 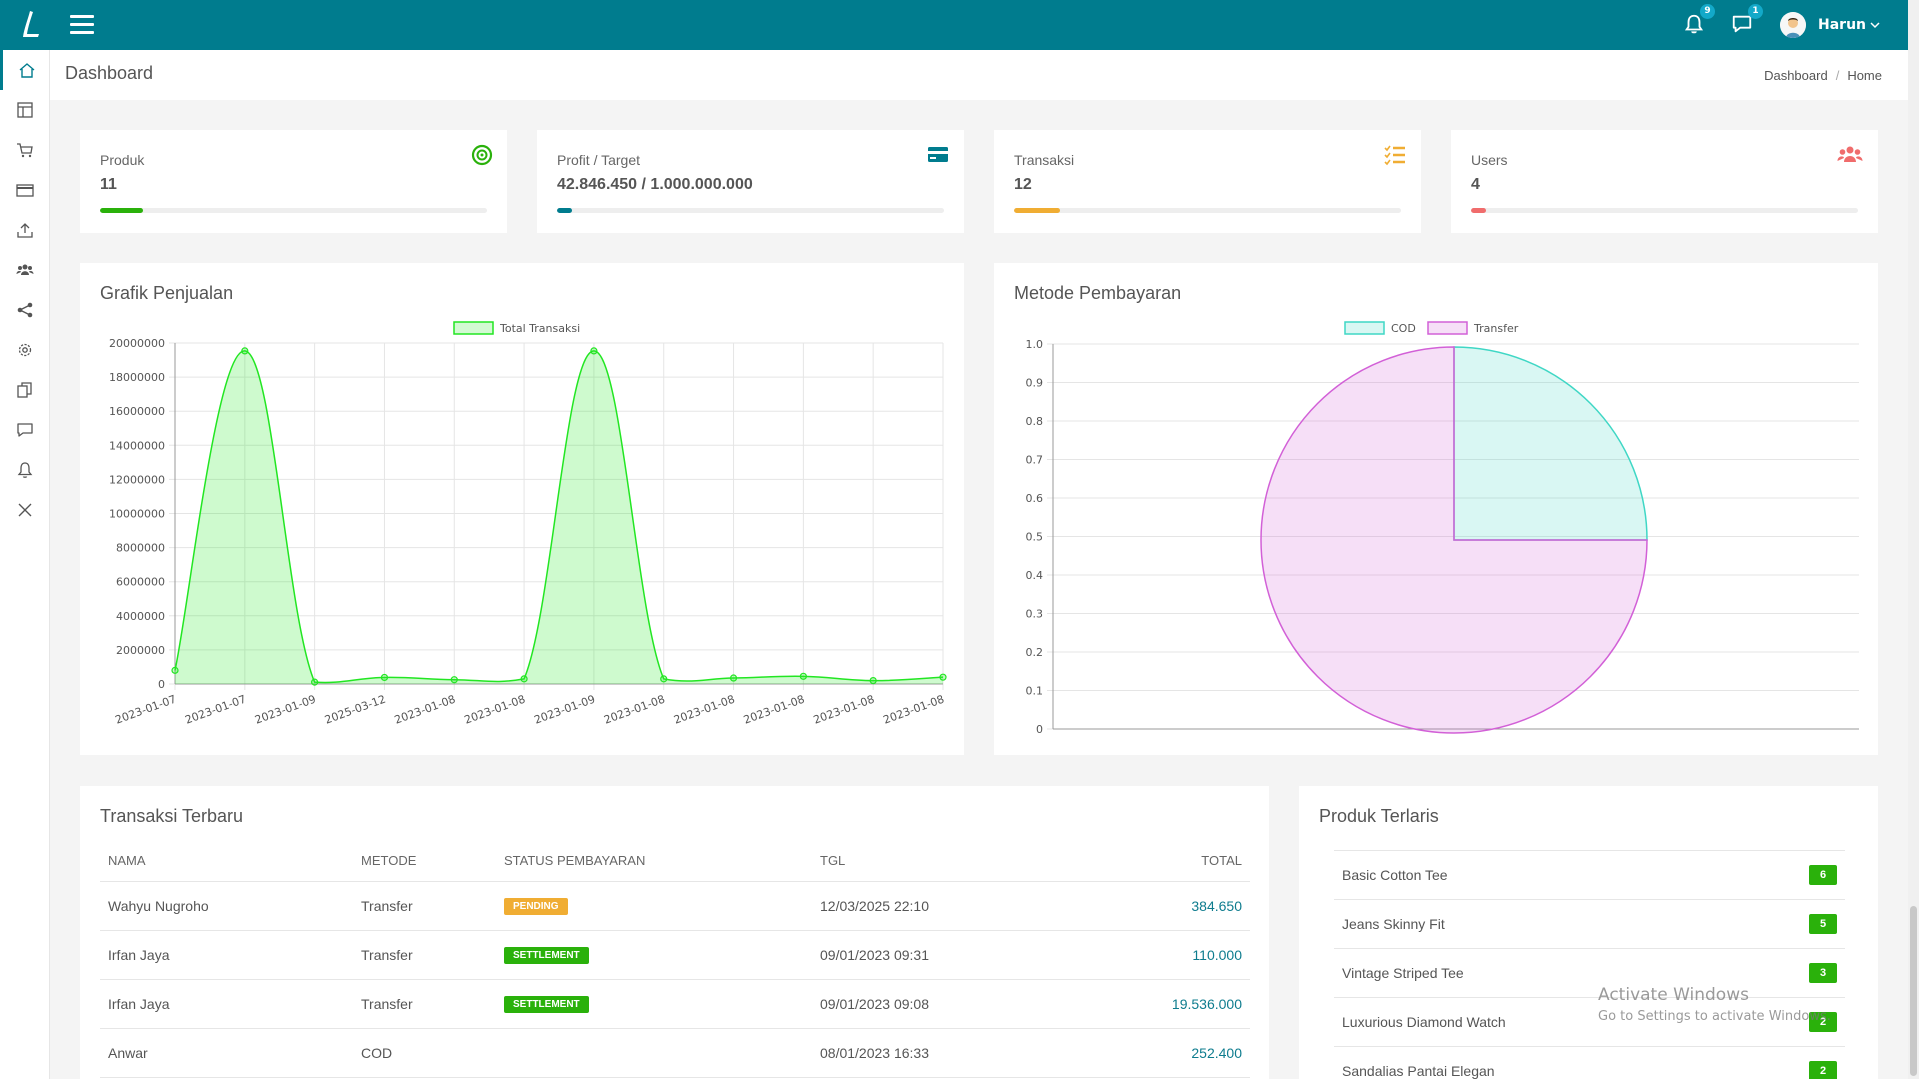 I want to click on y-tick-label: 1.0, so click(x=1035, y=344).